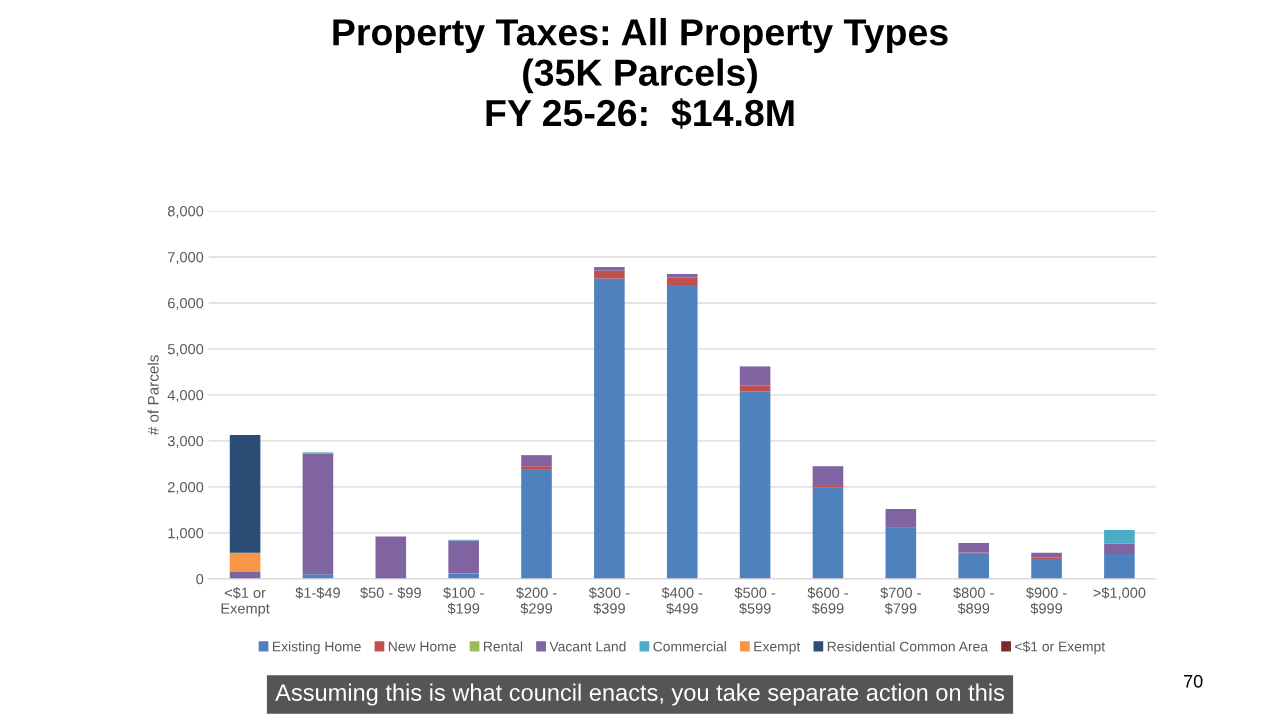 The height and width of the screenshot is (720, 1280). I want to click on legend-label: Exempt, so click(777, 648).